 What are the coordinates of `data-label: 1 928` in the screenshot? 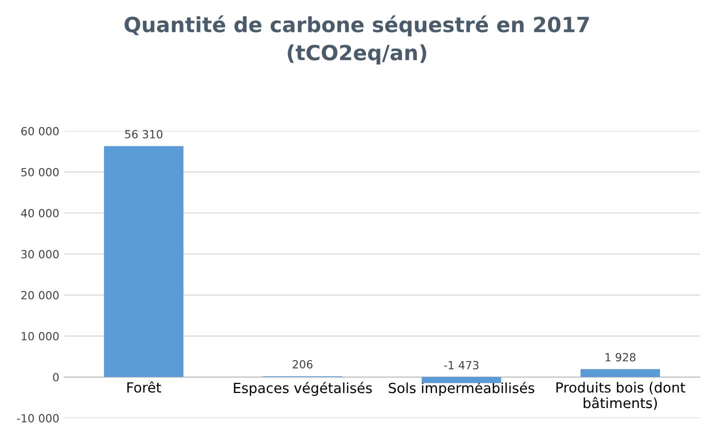 It's located at (621, 357).